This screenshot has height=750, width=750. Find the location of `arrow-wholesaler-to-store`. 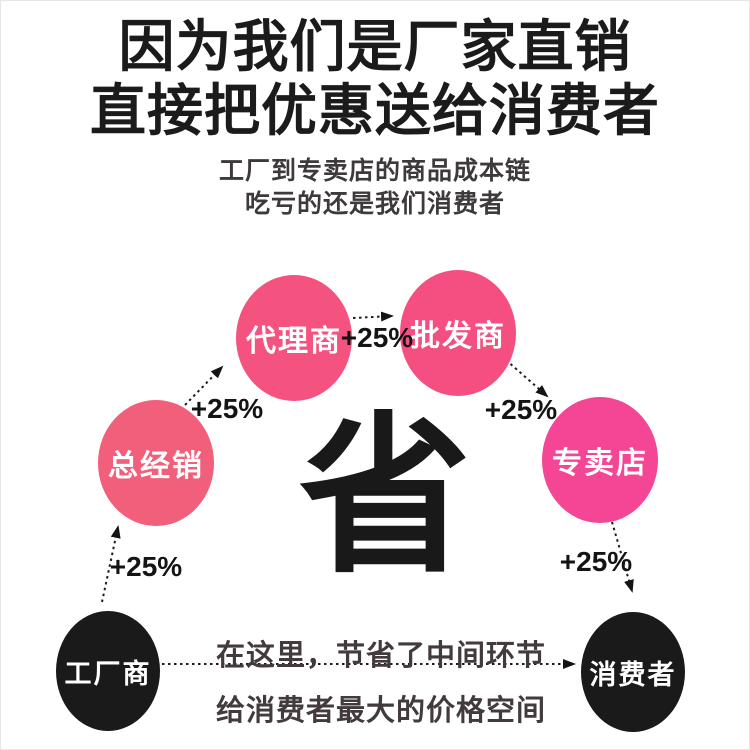

arrow-wholesaler-to-store is located at coordinates (527, 378).